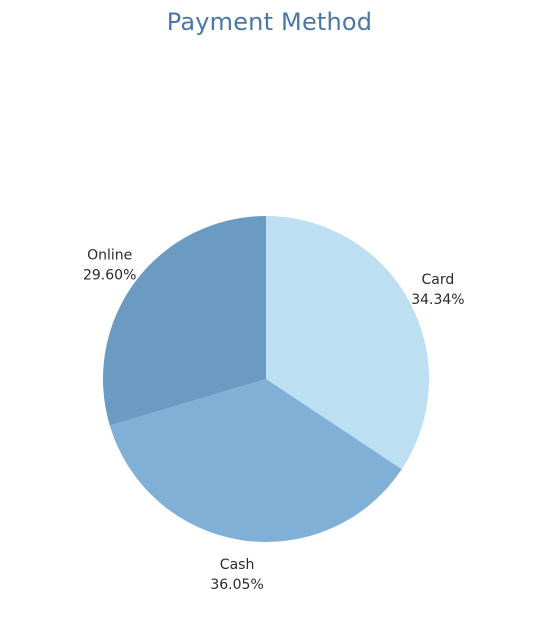  What do you see at coordinates (269, 22) in the screenshot?
I see `chart-title: Payment Method` at bounding box center [269, 22].